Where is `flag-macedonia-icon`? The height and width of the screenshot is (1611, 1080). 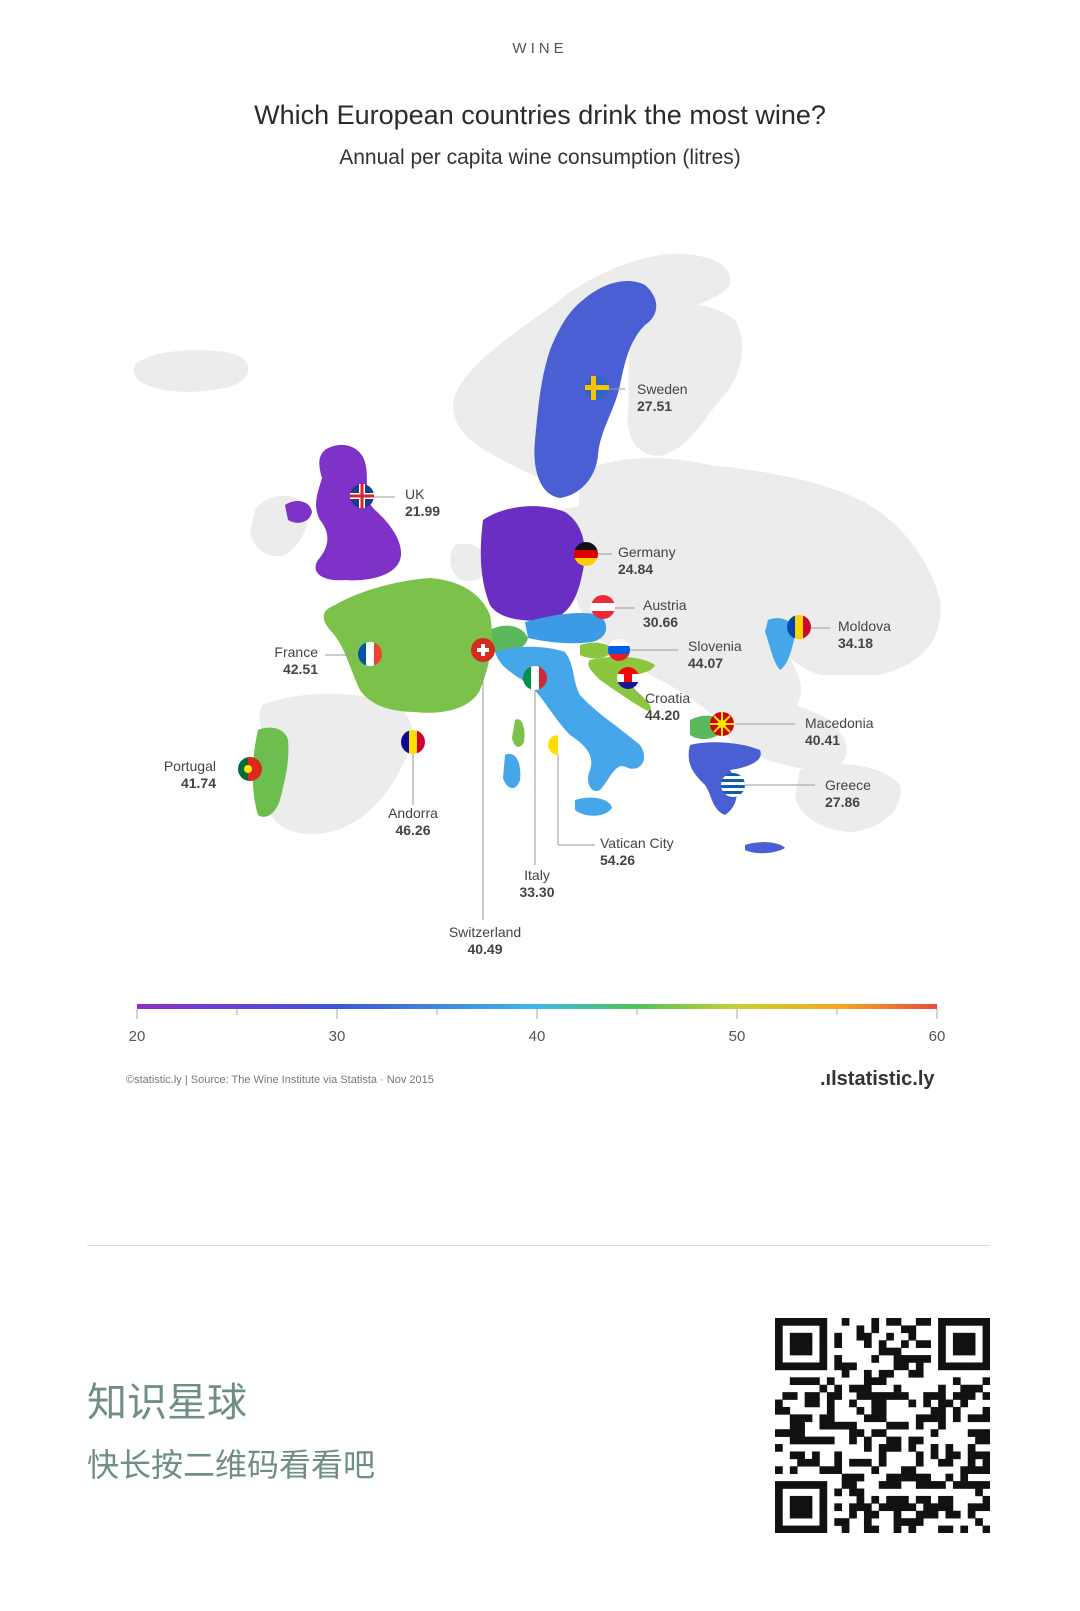 flag-macedonia-icon is located at coordinates (722, 724).